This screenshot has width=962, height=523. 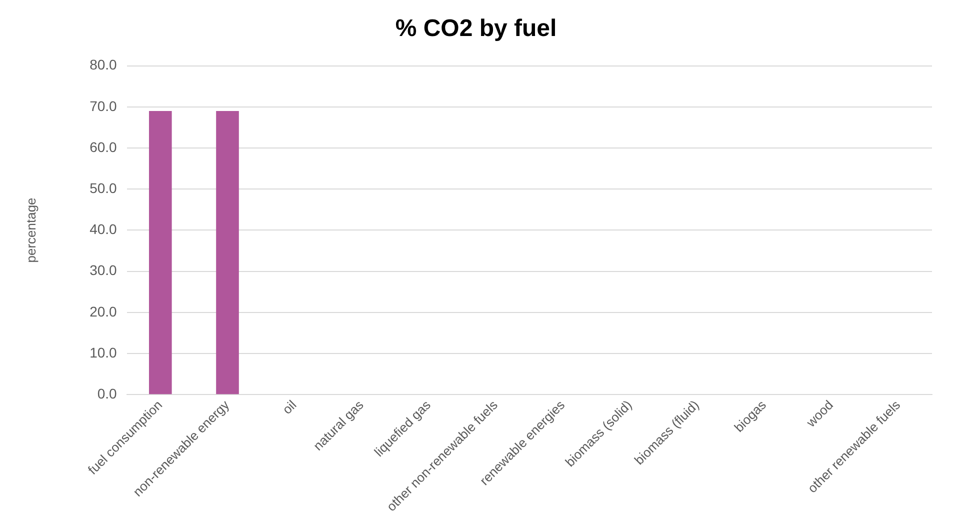 I want to click on y-tick-label: 10.0, so click(x=104, y=352).